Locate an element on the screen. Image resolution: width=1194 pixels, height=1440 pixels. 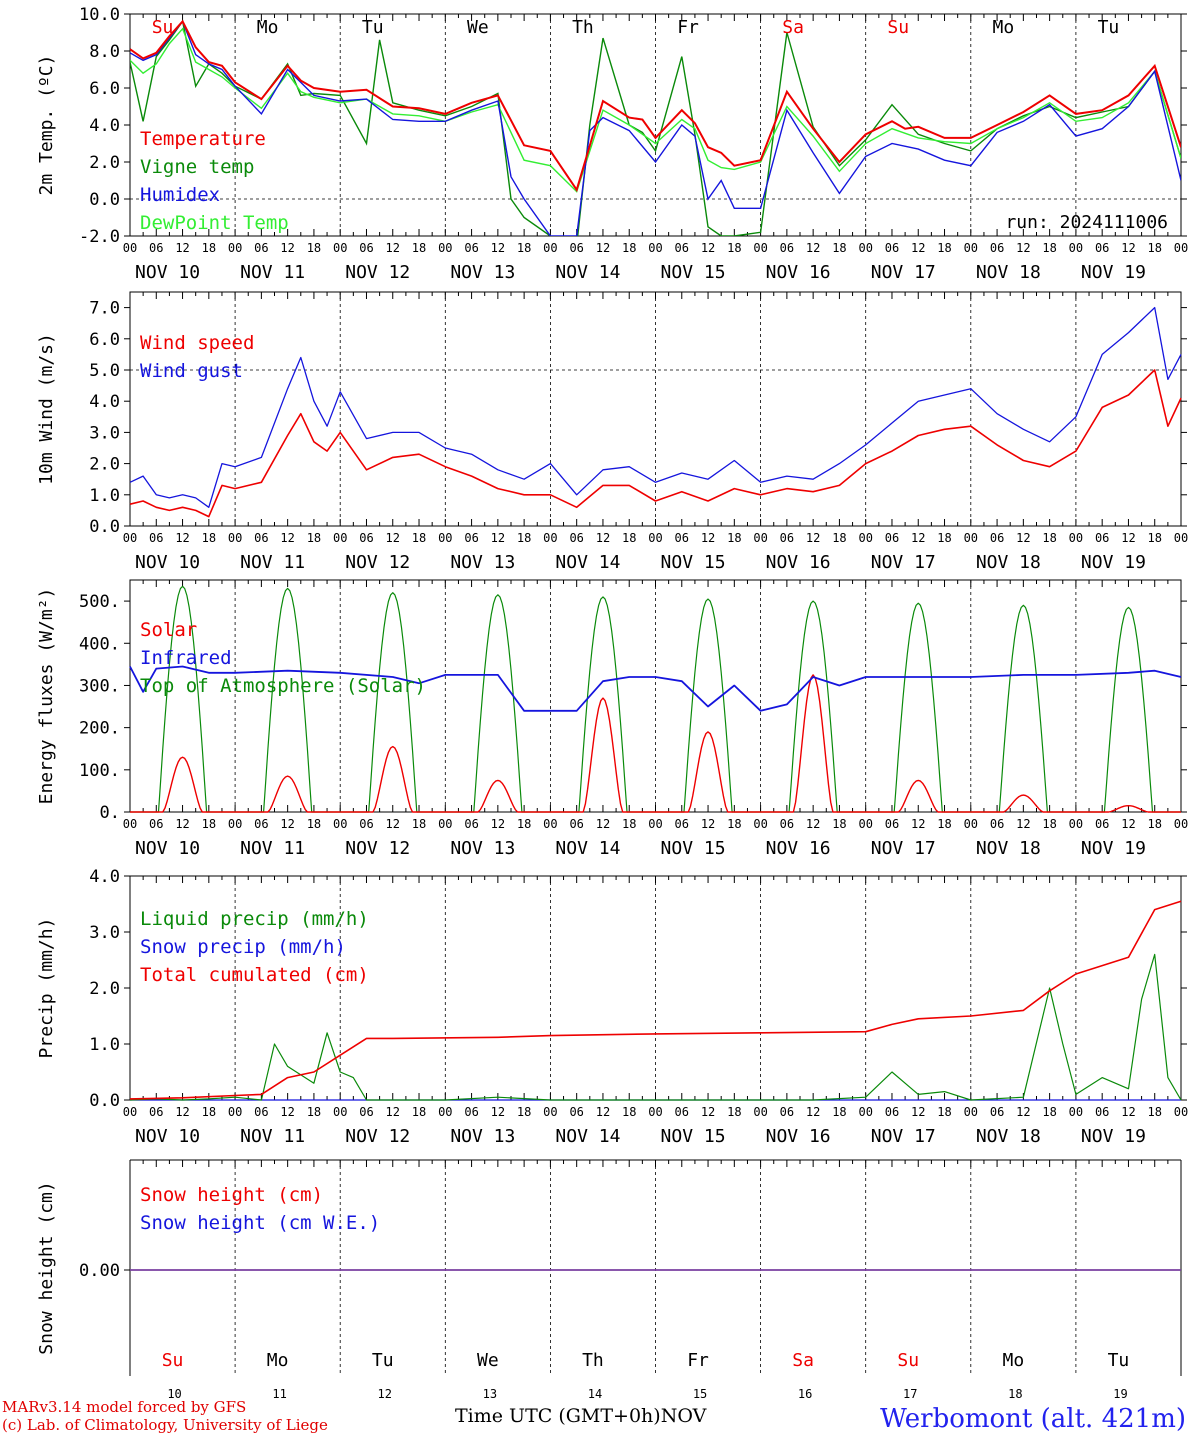
date-label: NOV 10 is located at coordinates (167, 848).